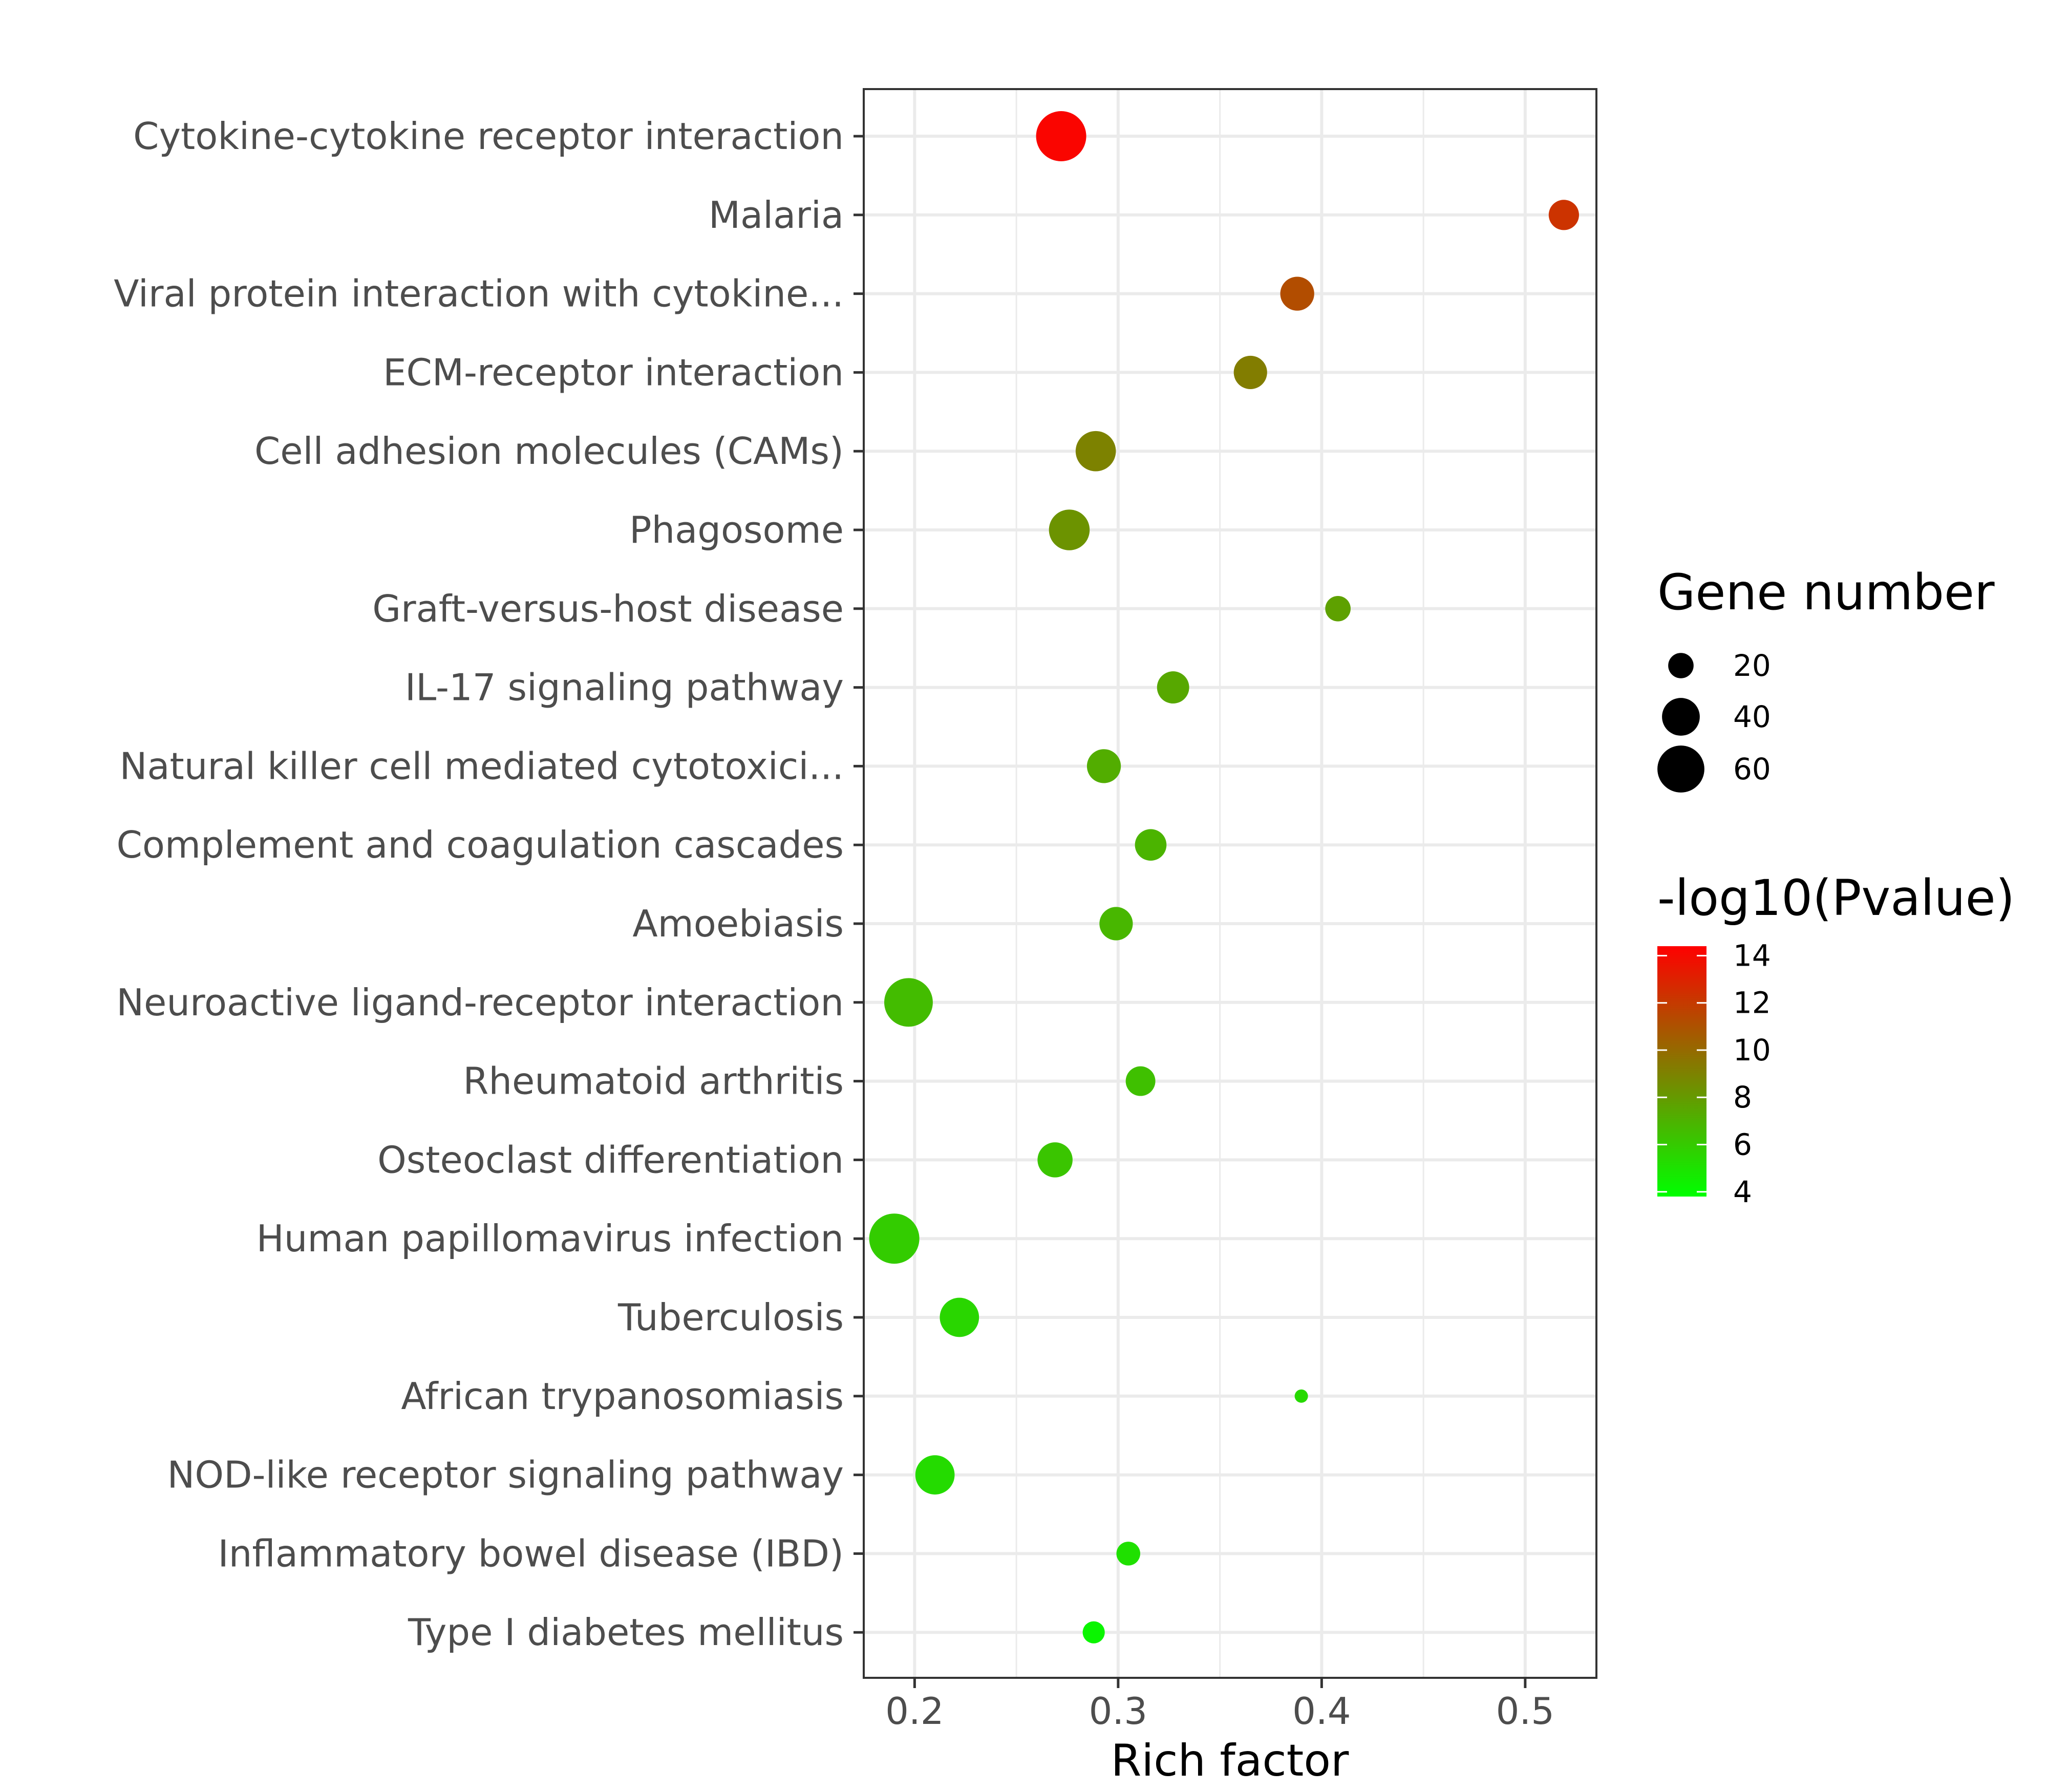 Image resolution: width=2048 pixels, height=1792 pixels. Describe the element at coordinates (1118, 1711) in the screenshot. I see `x-tick-label: 0.3` at that location.